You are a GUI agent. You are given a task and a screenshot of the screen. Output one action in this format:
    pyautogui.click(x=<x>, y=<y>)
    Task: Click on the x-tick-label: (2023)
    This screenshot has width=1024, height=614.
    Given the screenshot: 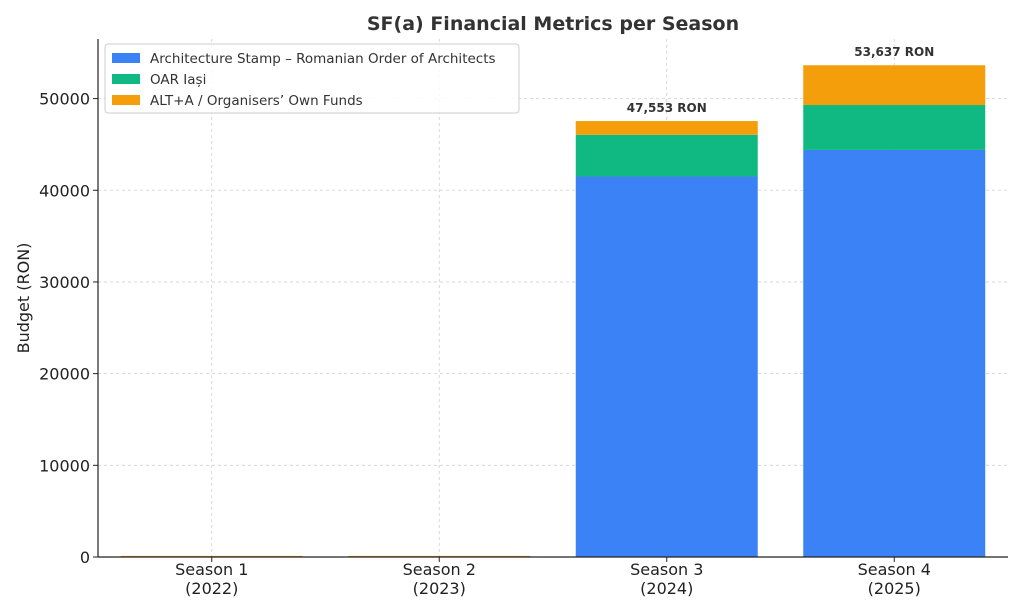 What is the action you would take?
    pyautogui.click(x=439, y=588)
    